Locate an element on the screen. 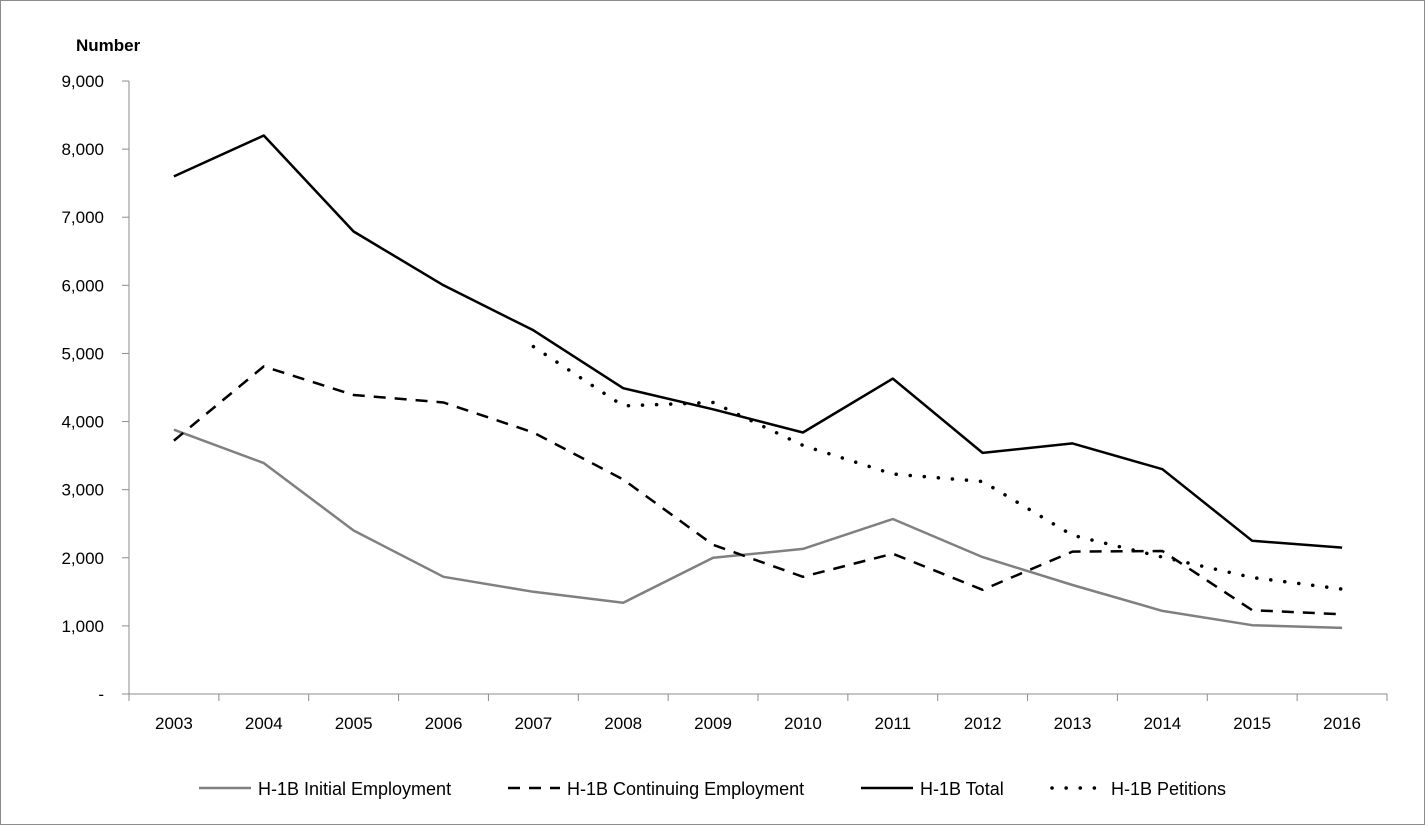  x-tick-label: 2012 is located at coordinates (983, 723).